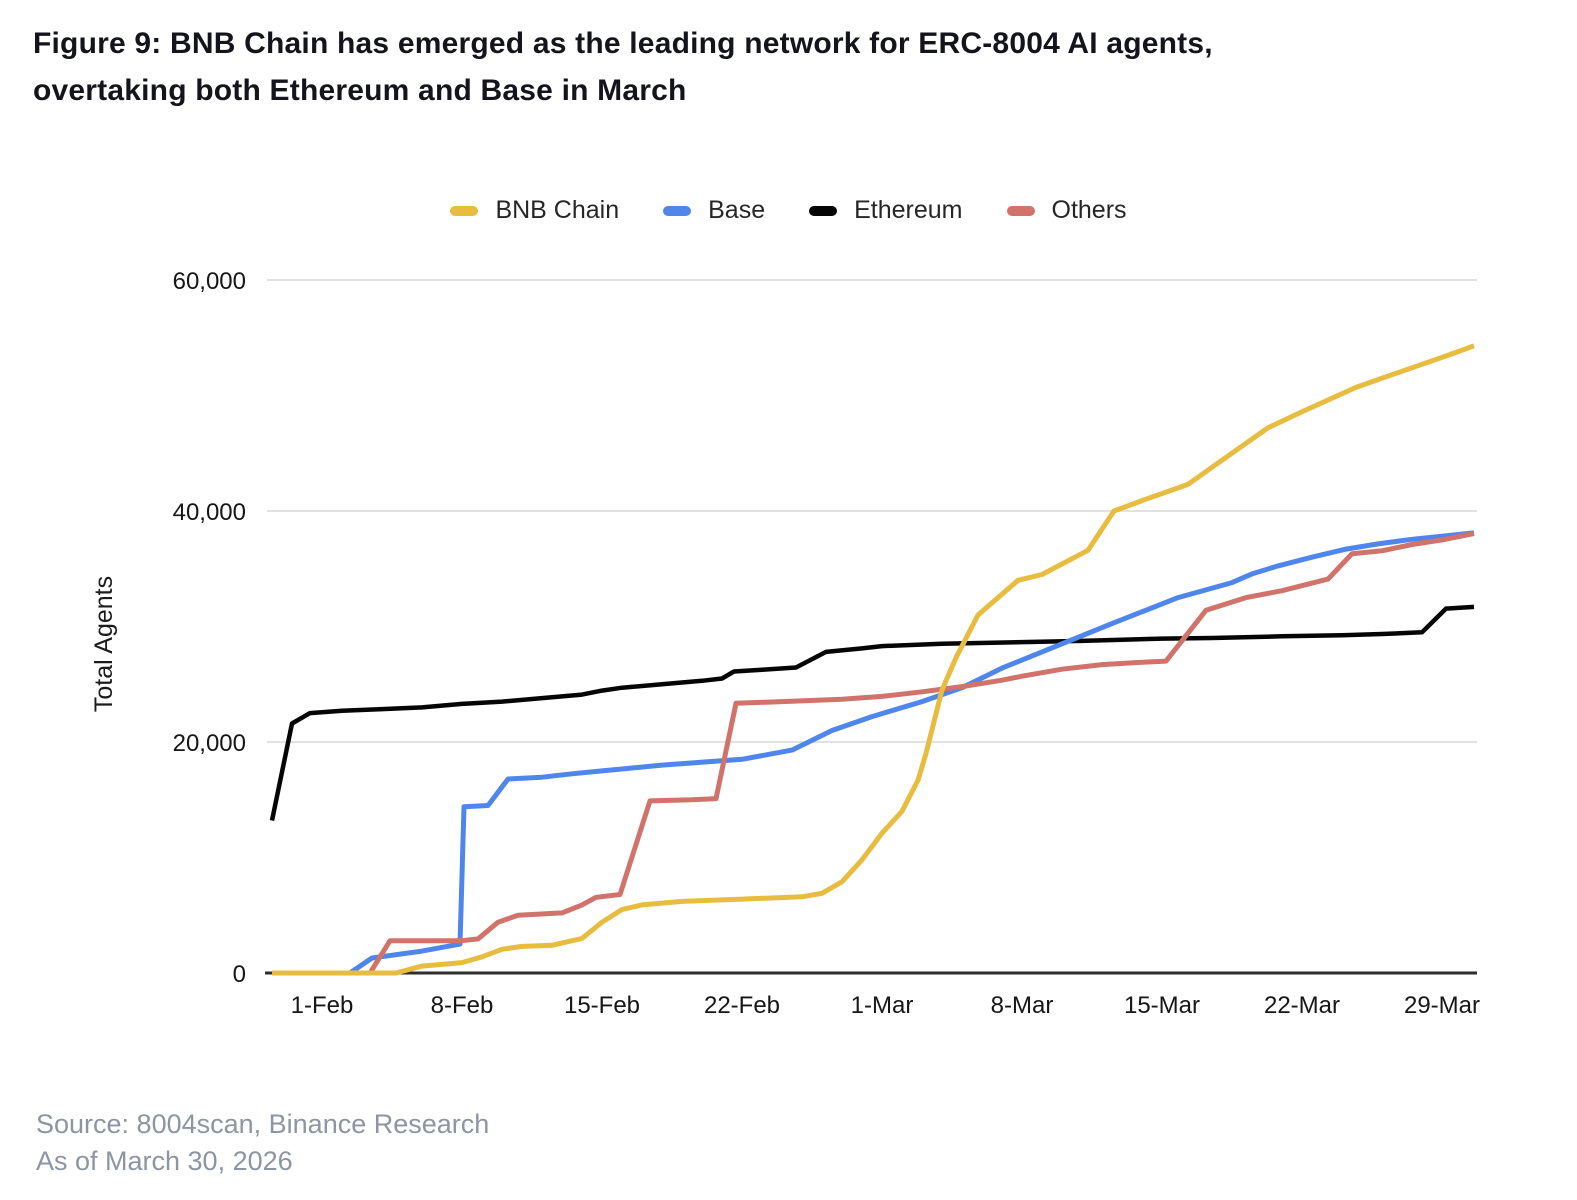  Describe the element at coordinates (1442, 1005) in the screenshot. I see `x-tick-label: 29-Mar` at that location.